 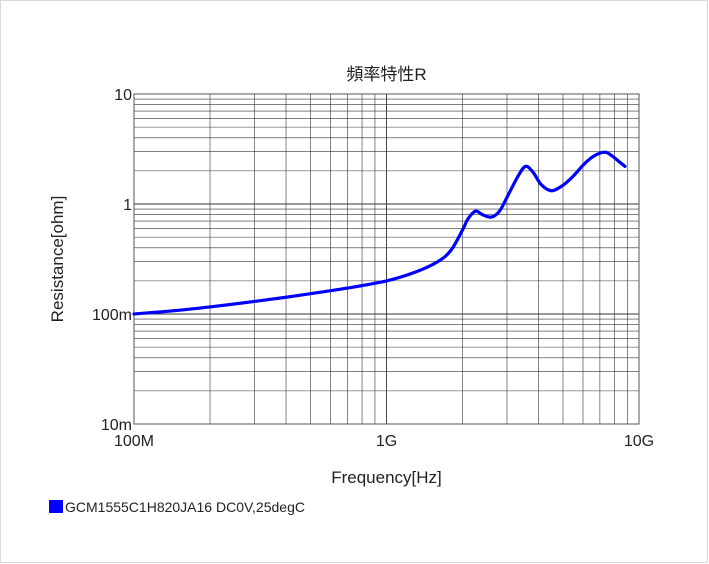 What do you see at coordinates (112, 260) in the screenshot?
I see `y-axis: 10 1 100m 10m` at bounding box center [112, 260].